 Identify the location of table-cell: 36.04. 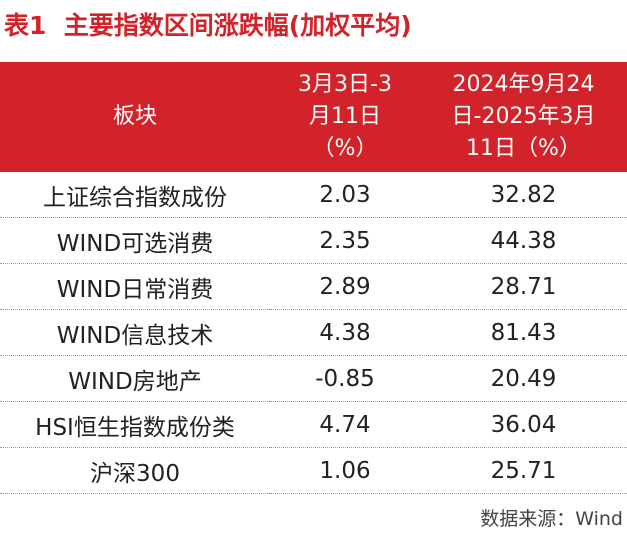
(523, 424).